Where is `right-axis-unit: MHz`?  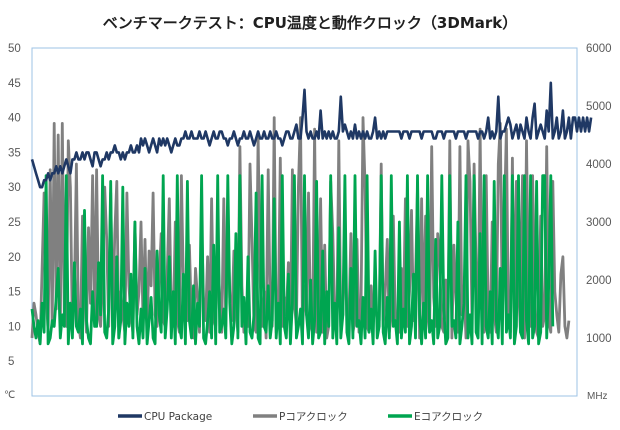 right-axis-unit: MHz is located at coordinates (597, 396).